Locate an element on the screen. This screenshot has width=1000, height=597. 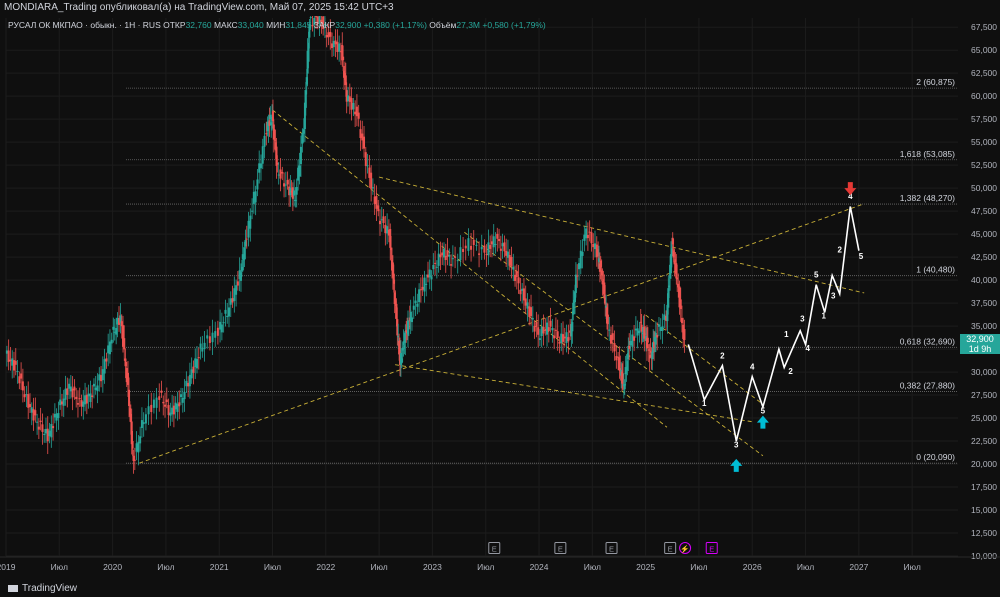
time-tick-label: 2022 is located at coordinates (325, 567).